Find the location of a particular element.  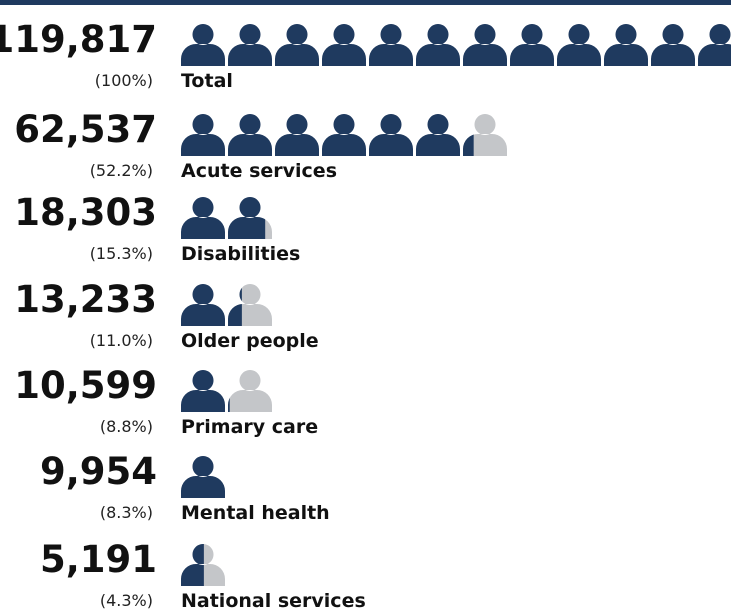

value-label: 10,599 is located at coordinates (85, 385).